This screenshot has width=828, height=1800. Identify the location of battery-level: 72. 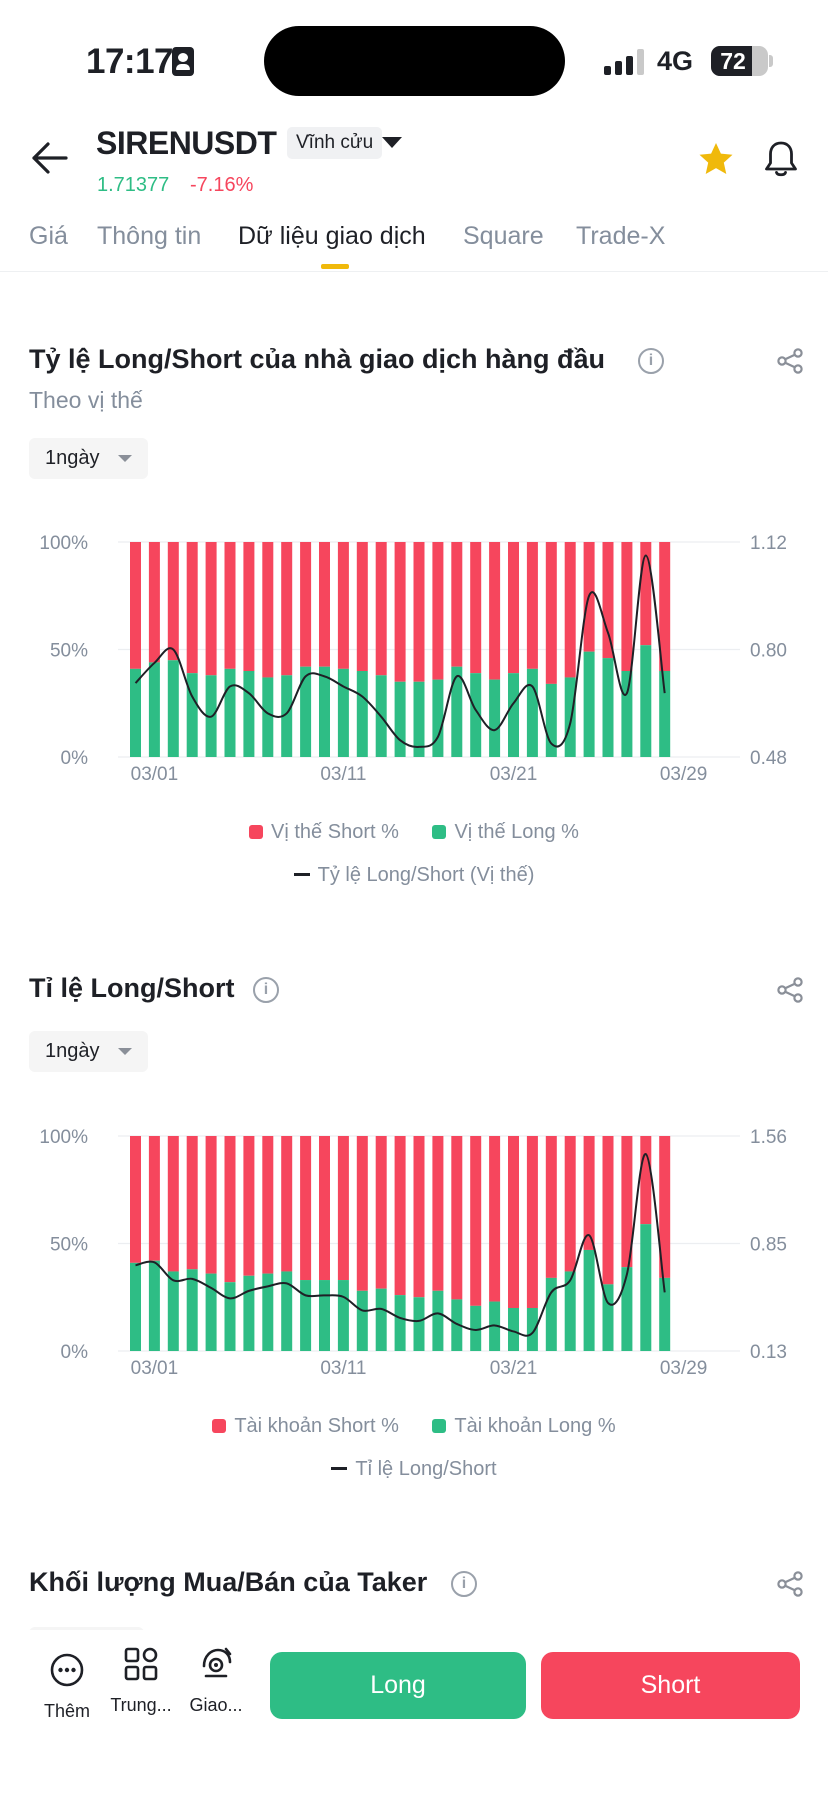
(733, 61).